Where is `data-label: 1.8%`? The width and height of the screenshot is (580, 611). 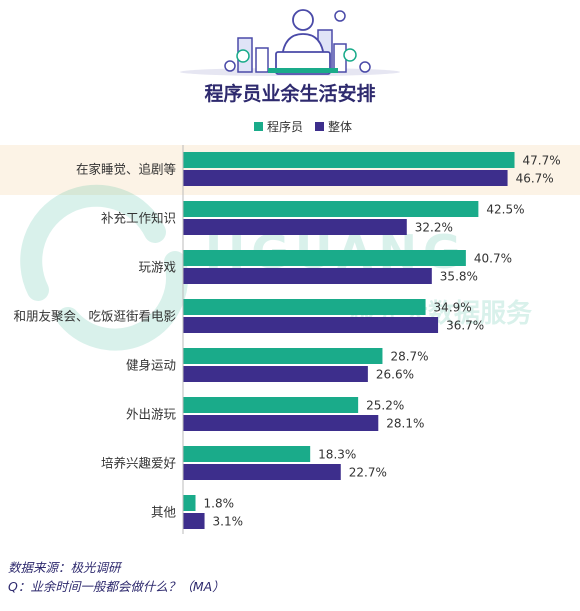
data-label: 1.8% is located at coordinates (219, 504).